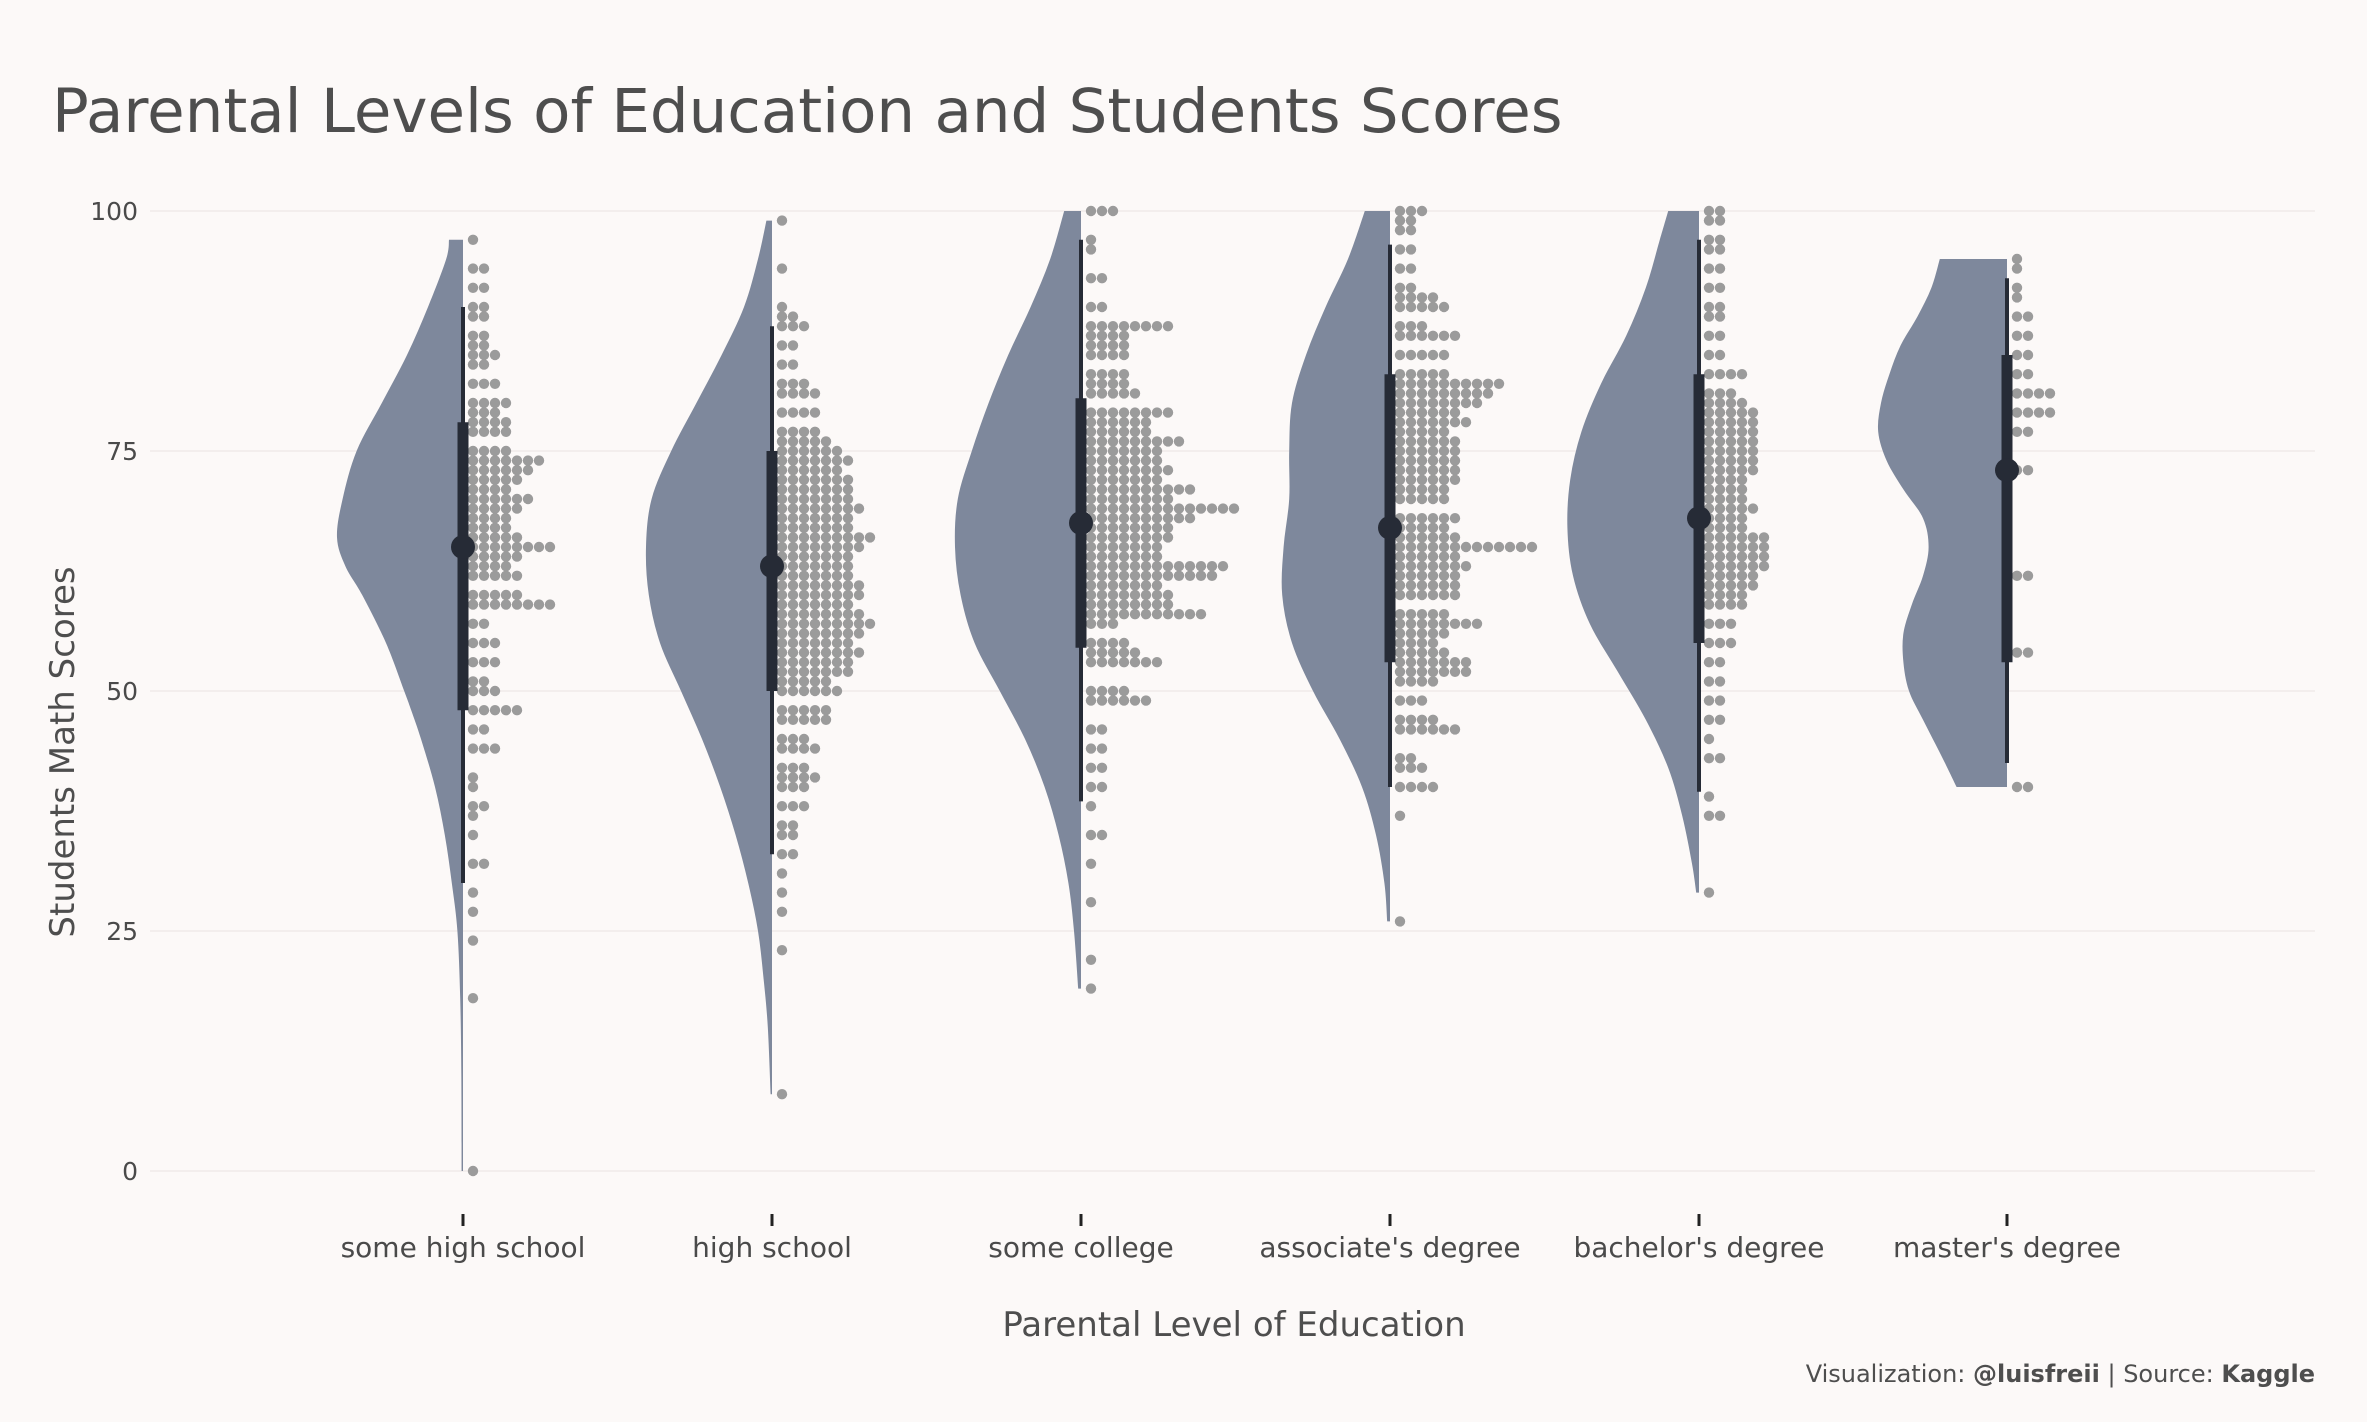 The width and height of the screenshot is (2367, 1422). Describe the element at coordinates (1097, 599) in the screenshot. I see `violin-group` at that location.